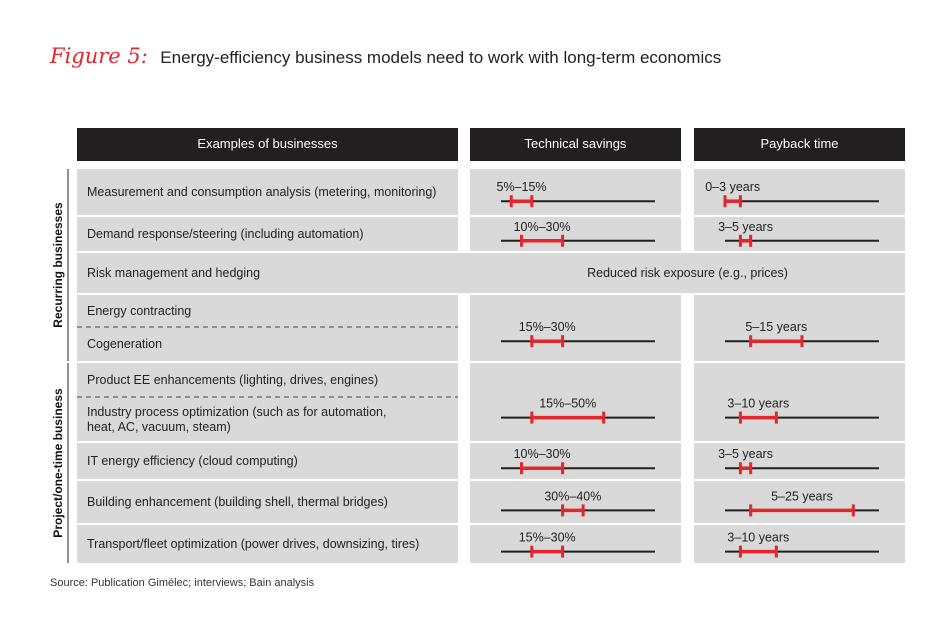 Image resolution: width=950 pixels, height=624 pixels. I want to click on column-header: Technical savings, so click(576, 143).